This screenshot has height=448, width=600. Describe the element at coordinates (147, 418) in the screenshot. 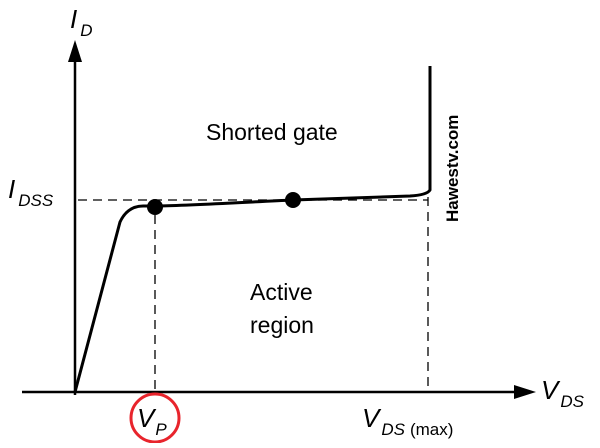

I see `vp-label-main: V` at that location.